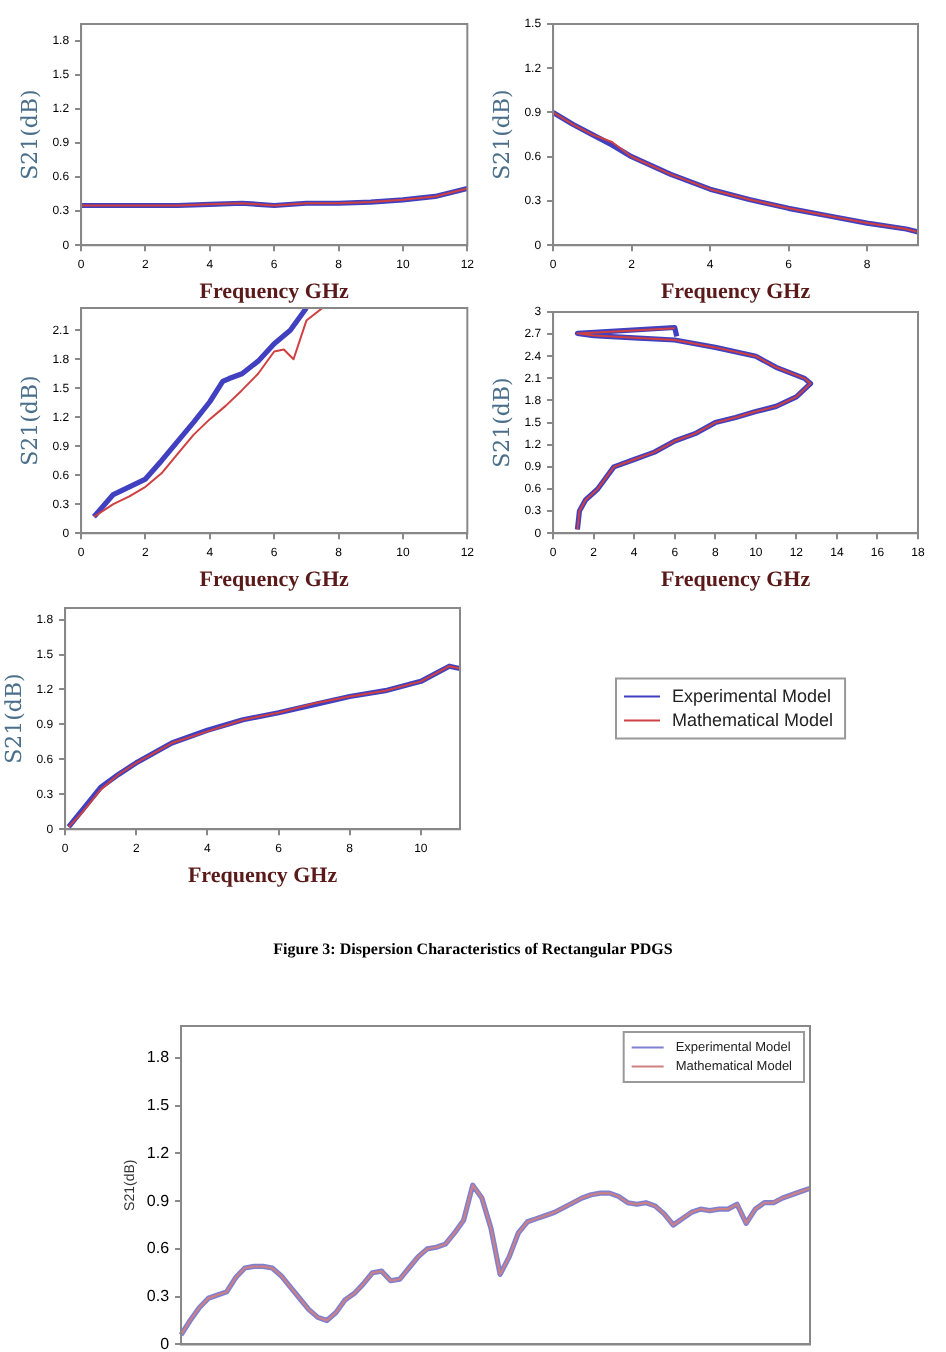 The width and height of the screenshot is (946, 1352). What do you see at coordinates (752, 695) in the screenshot?
I see `legend-label: Experimental Model` at bounding box center [752, 695].